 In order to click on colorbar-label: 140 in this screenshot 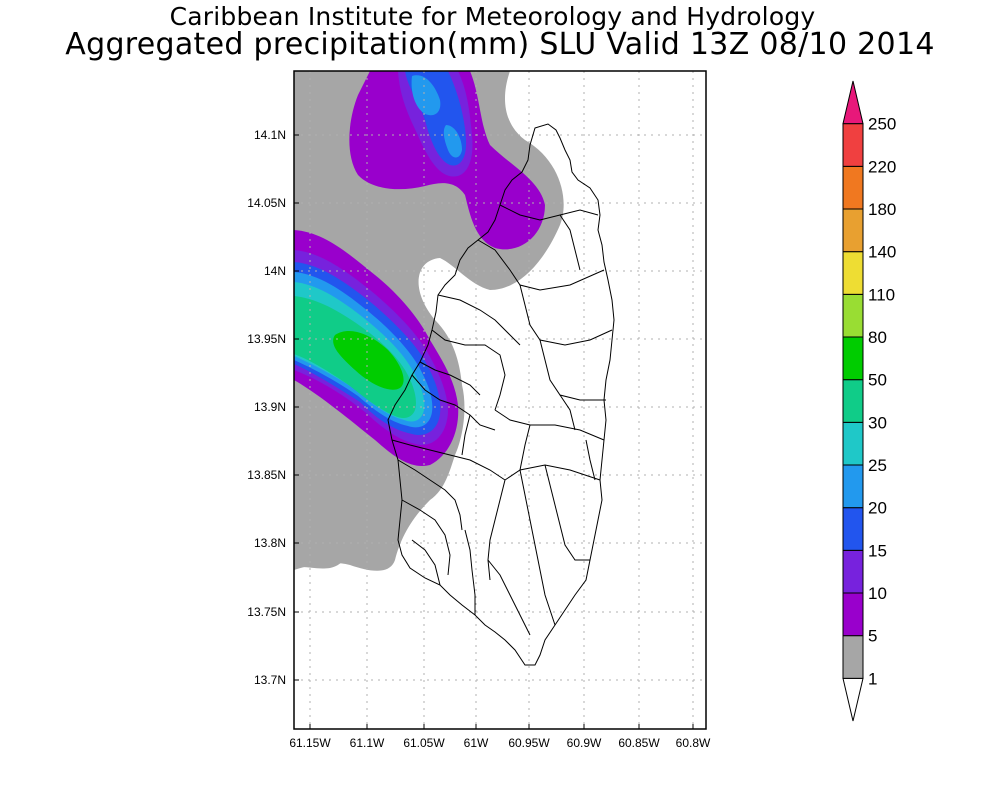, I will do `click(882, 252)`.